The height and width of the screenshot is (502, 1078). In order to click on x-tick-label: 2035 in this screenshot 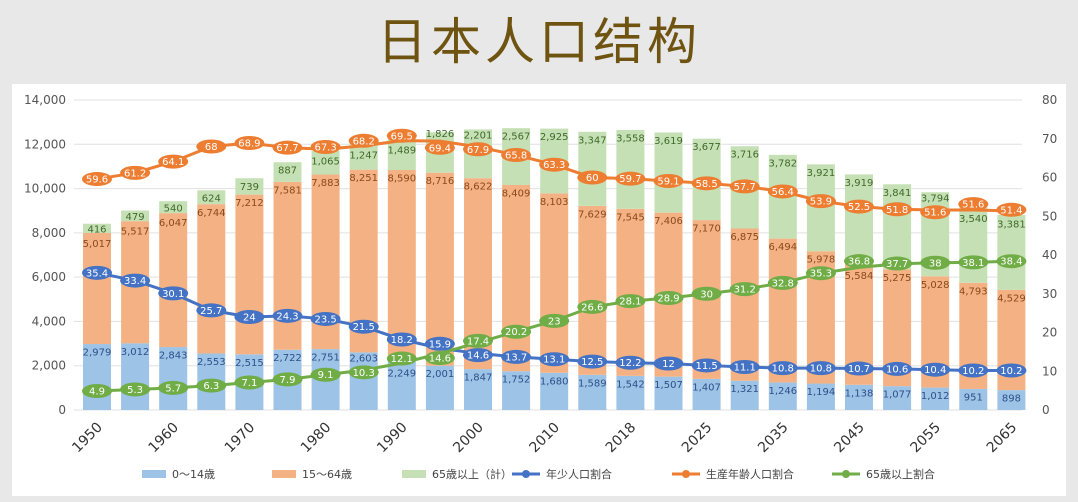, I will do `click(773, 438)`.